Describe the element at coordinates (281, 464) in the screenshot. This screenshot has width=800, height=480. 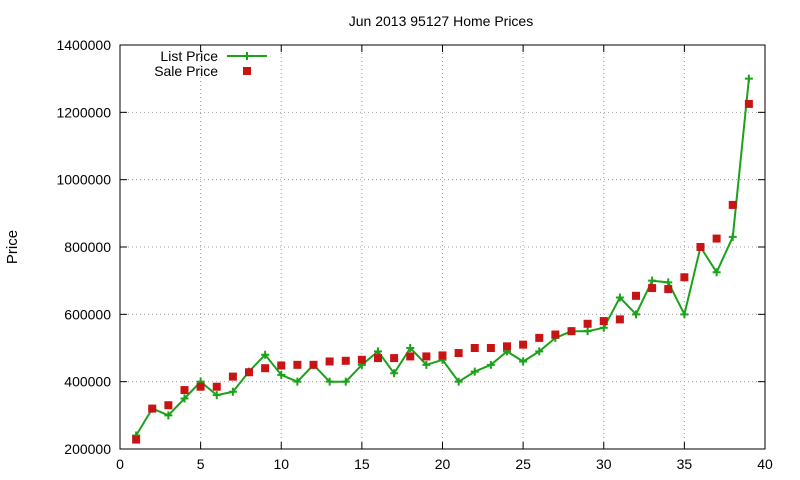
I see `x-tick-label: 10` at that location.